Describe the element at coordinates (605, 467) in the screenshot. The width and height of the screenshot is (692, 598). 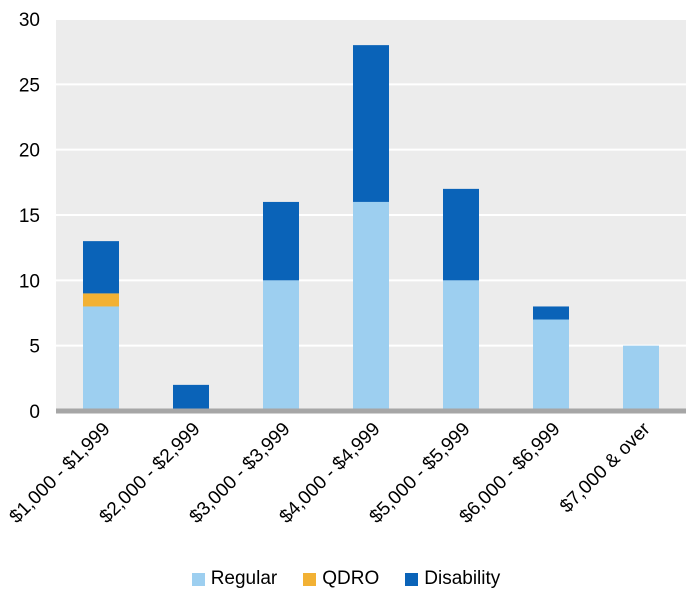
I see `x-tick-label: $7,000 & over` at that location.